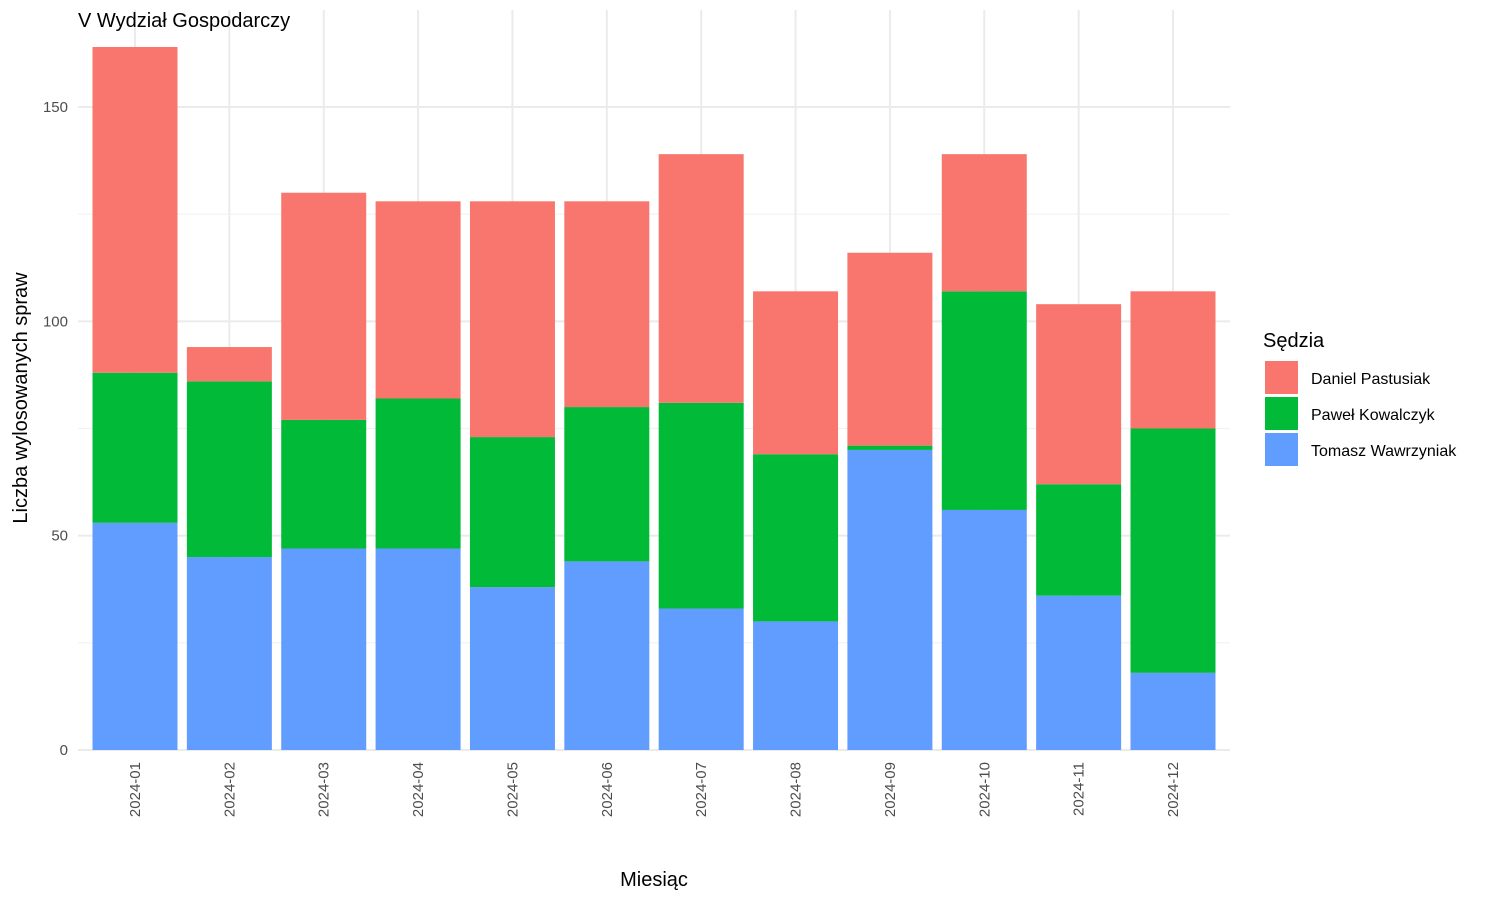 This screenshot has height=900, width=1500. What do you see at coordinates (890, 789) in the screenshot?
I see `x-tick-label: 2024-09` at bounding box center [890, 789].